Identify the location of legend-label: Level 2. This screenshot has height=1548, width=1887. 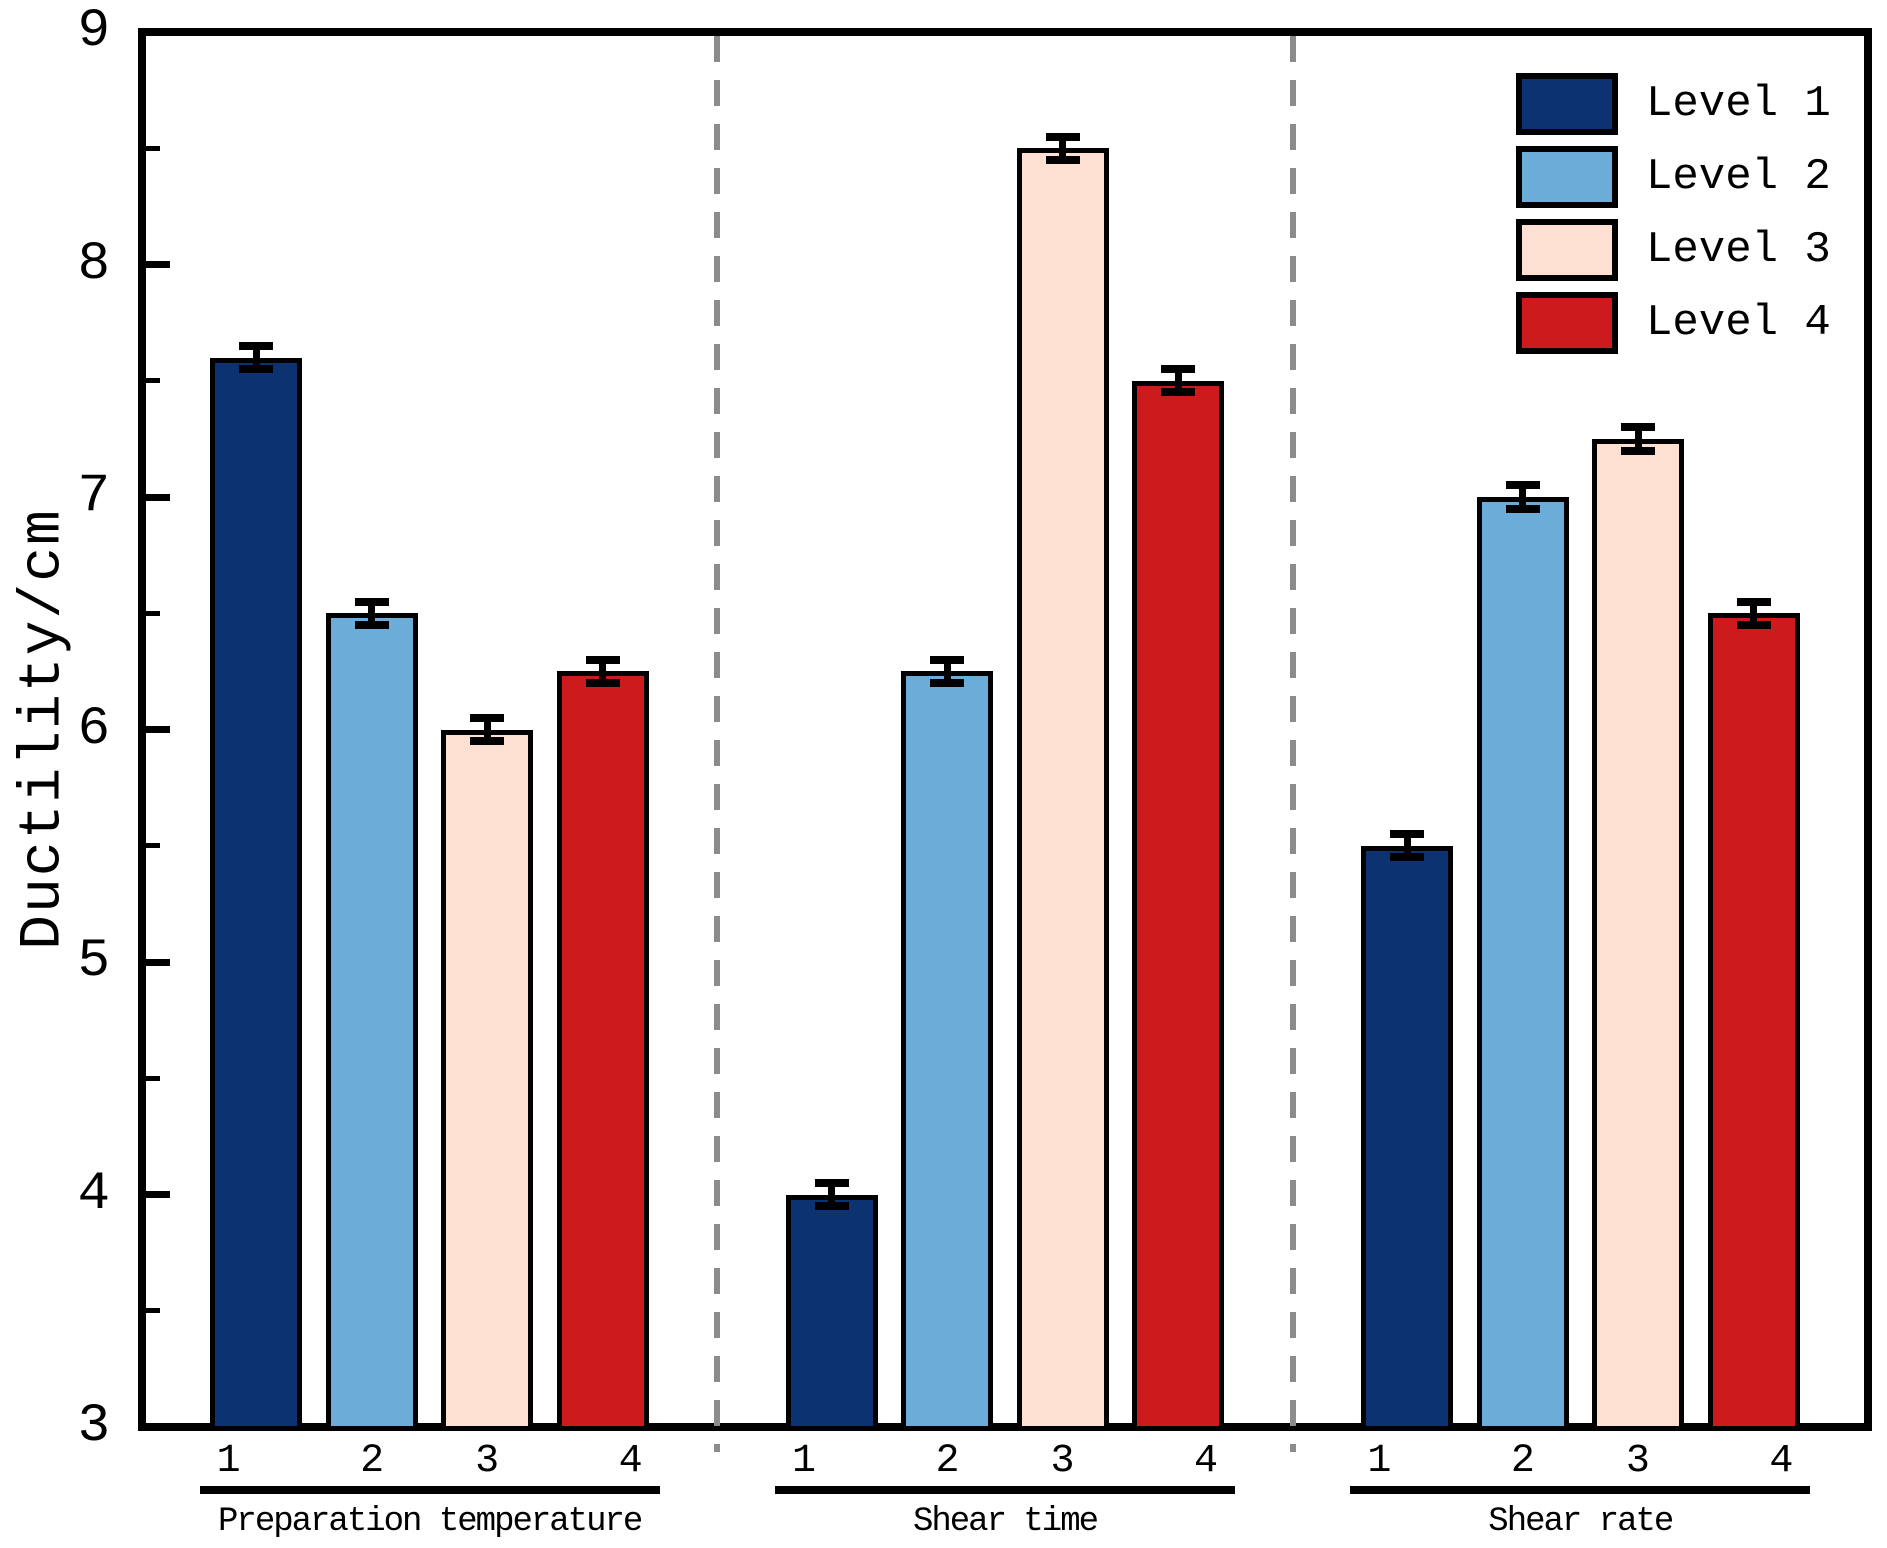
(1738, 177).